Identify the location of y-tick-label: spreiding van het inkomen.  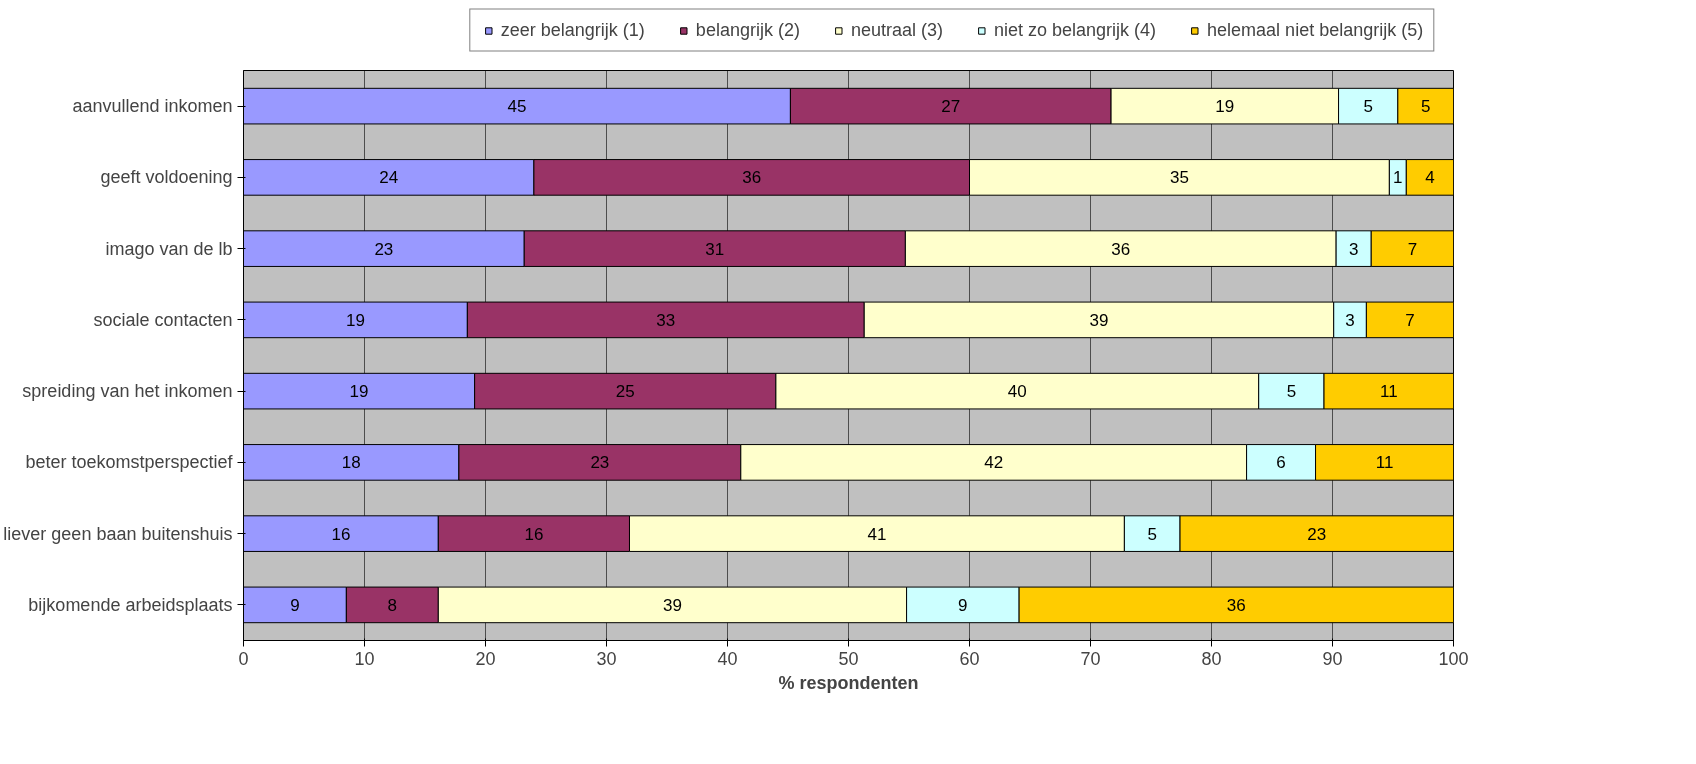
(127, 391).